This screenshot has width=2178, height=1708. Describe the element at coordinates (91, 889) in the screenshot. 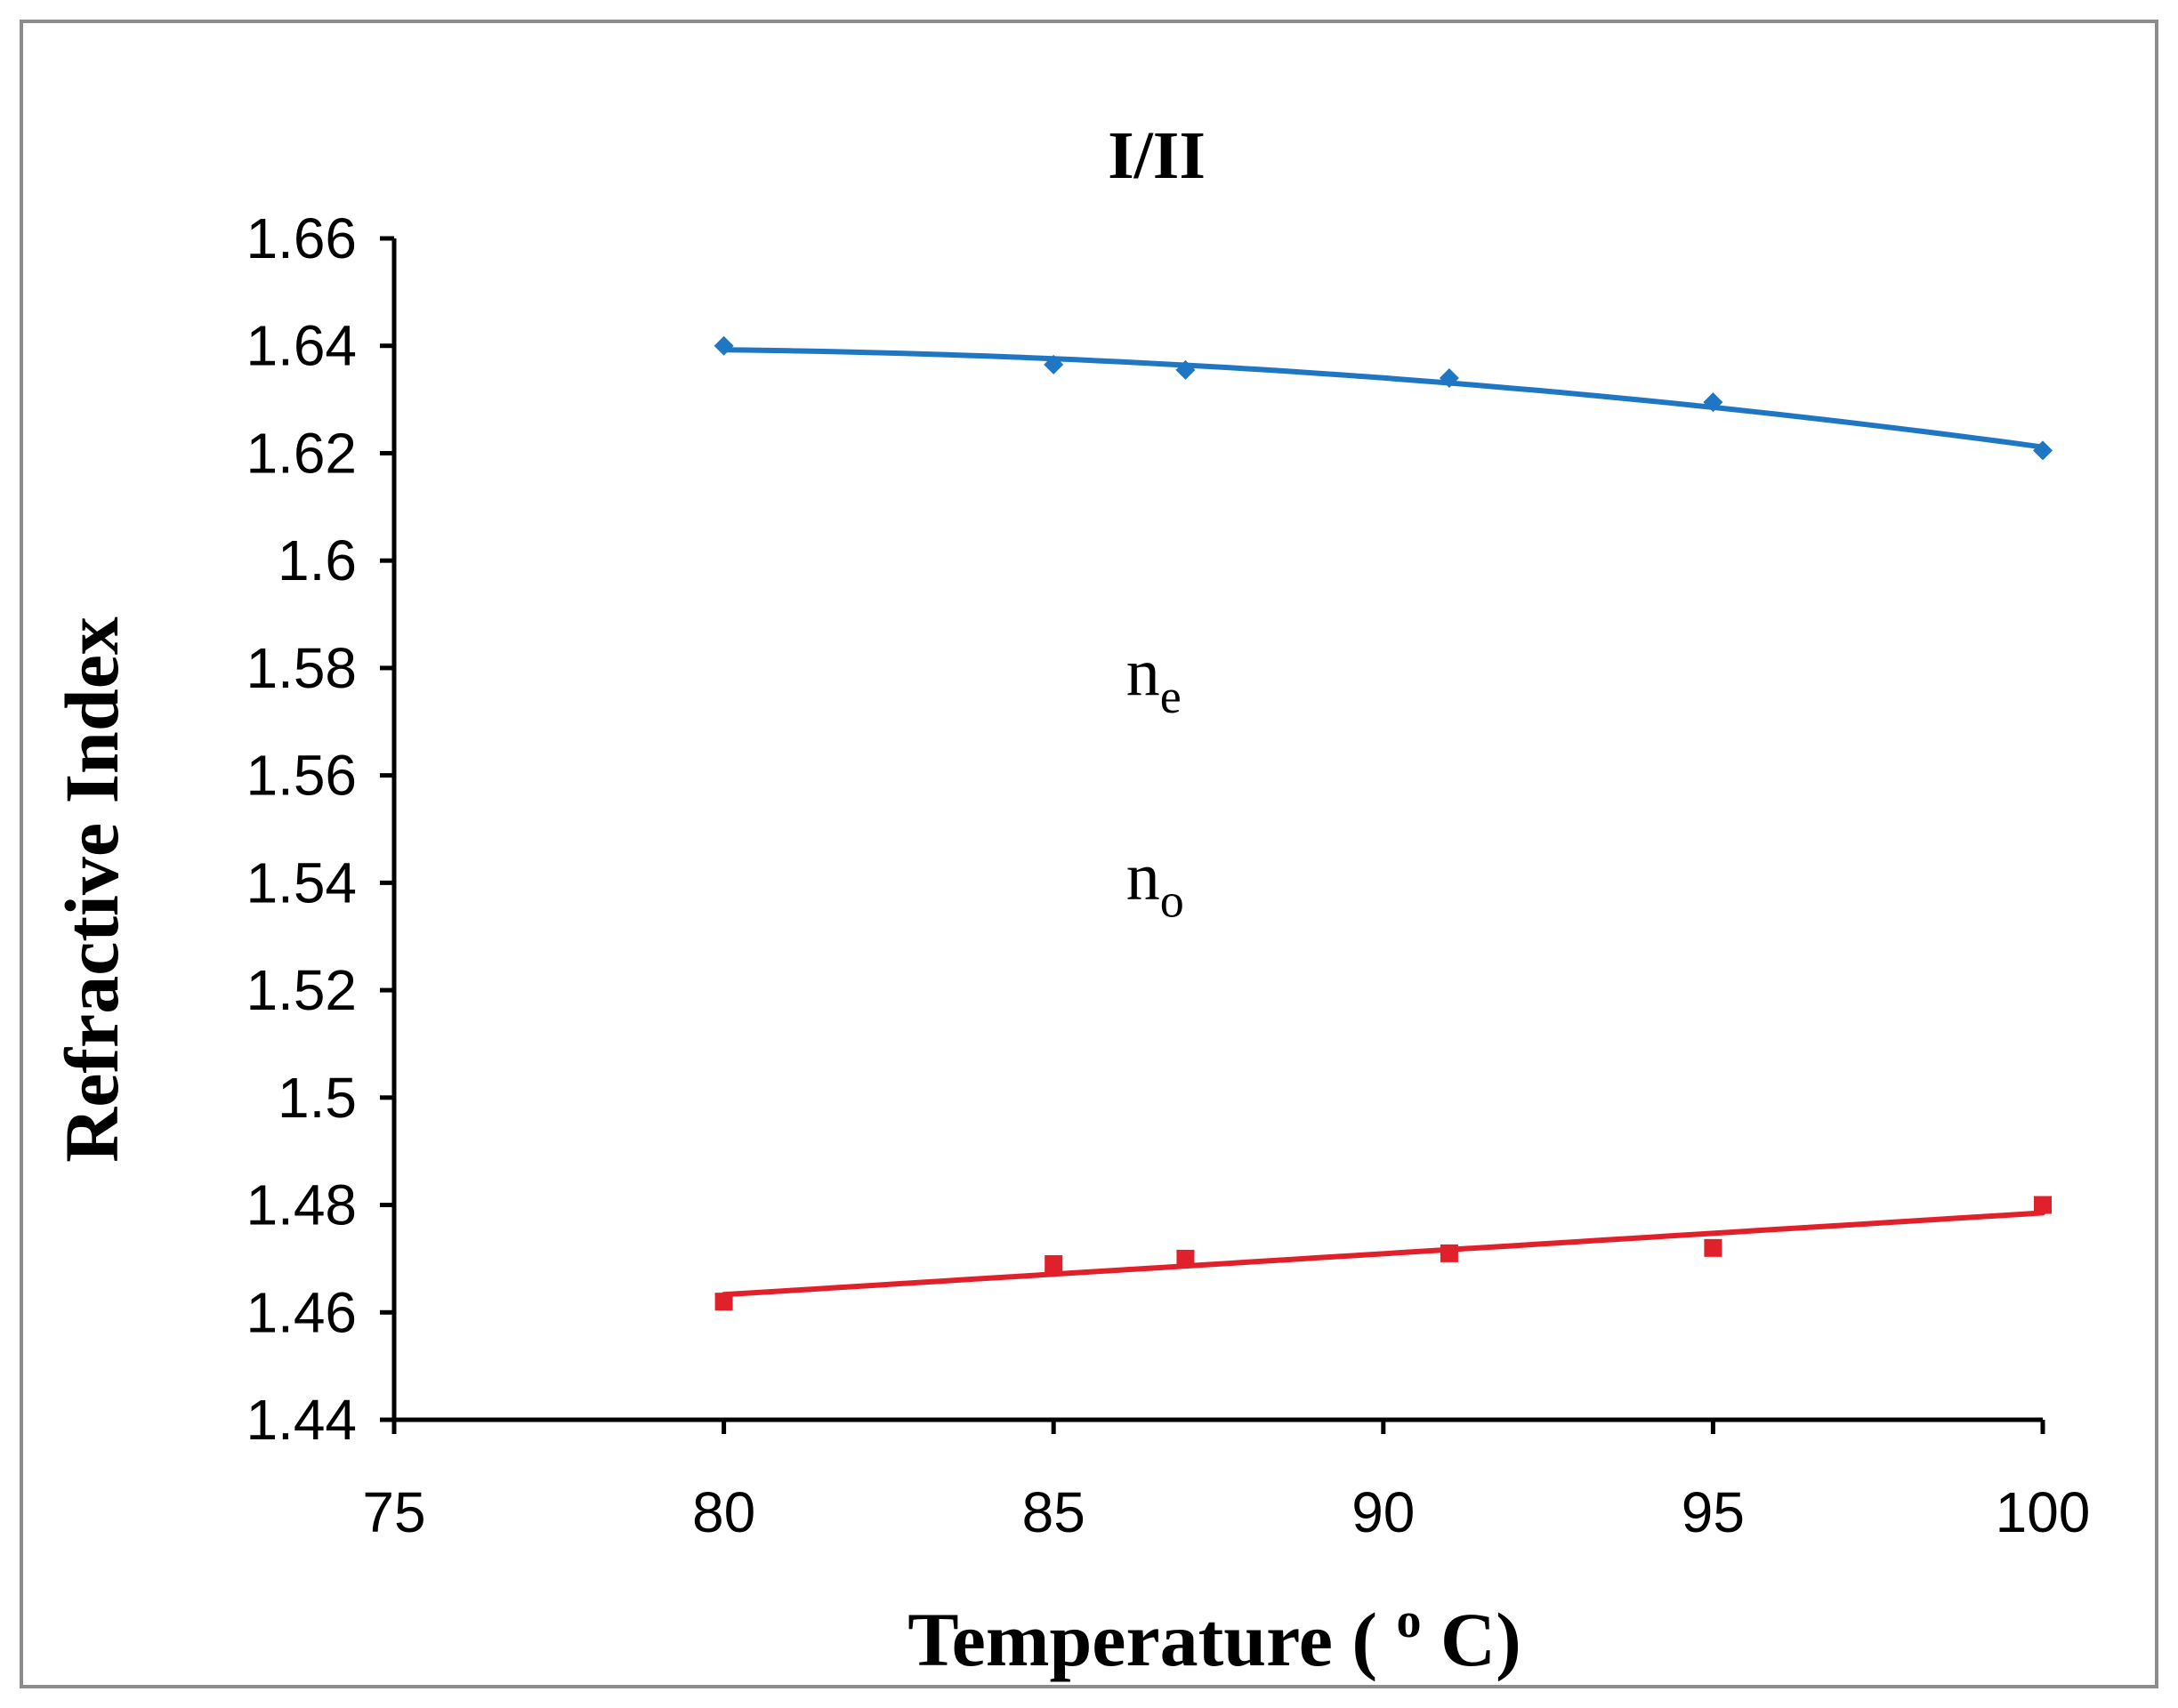

I see `y-axis-label: Refractive Index` at that location.